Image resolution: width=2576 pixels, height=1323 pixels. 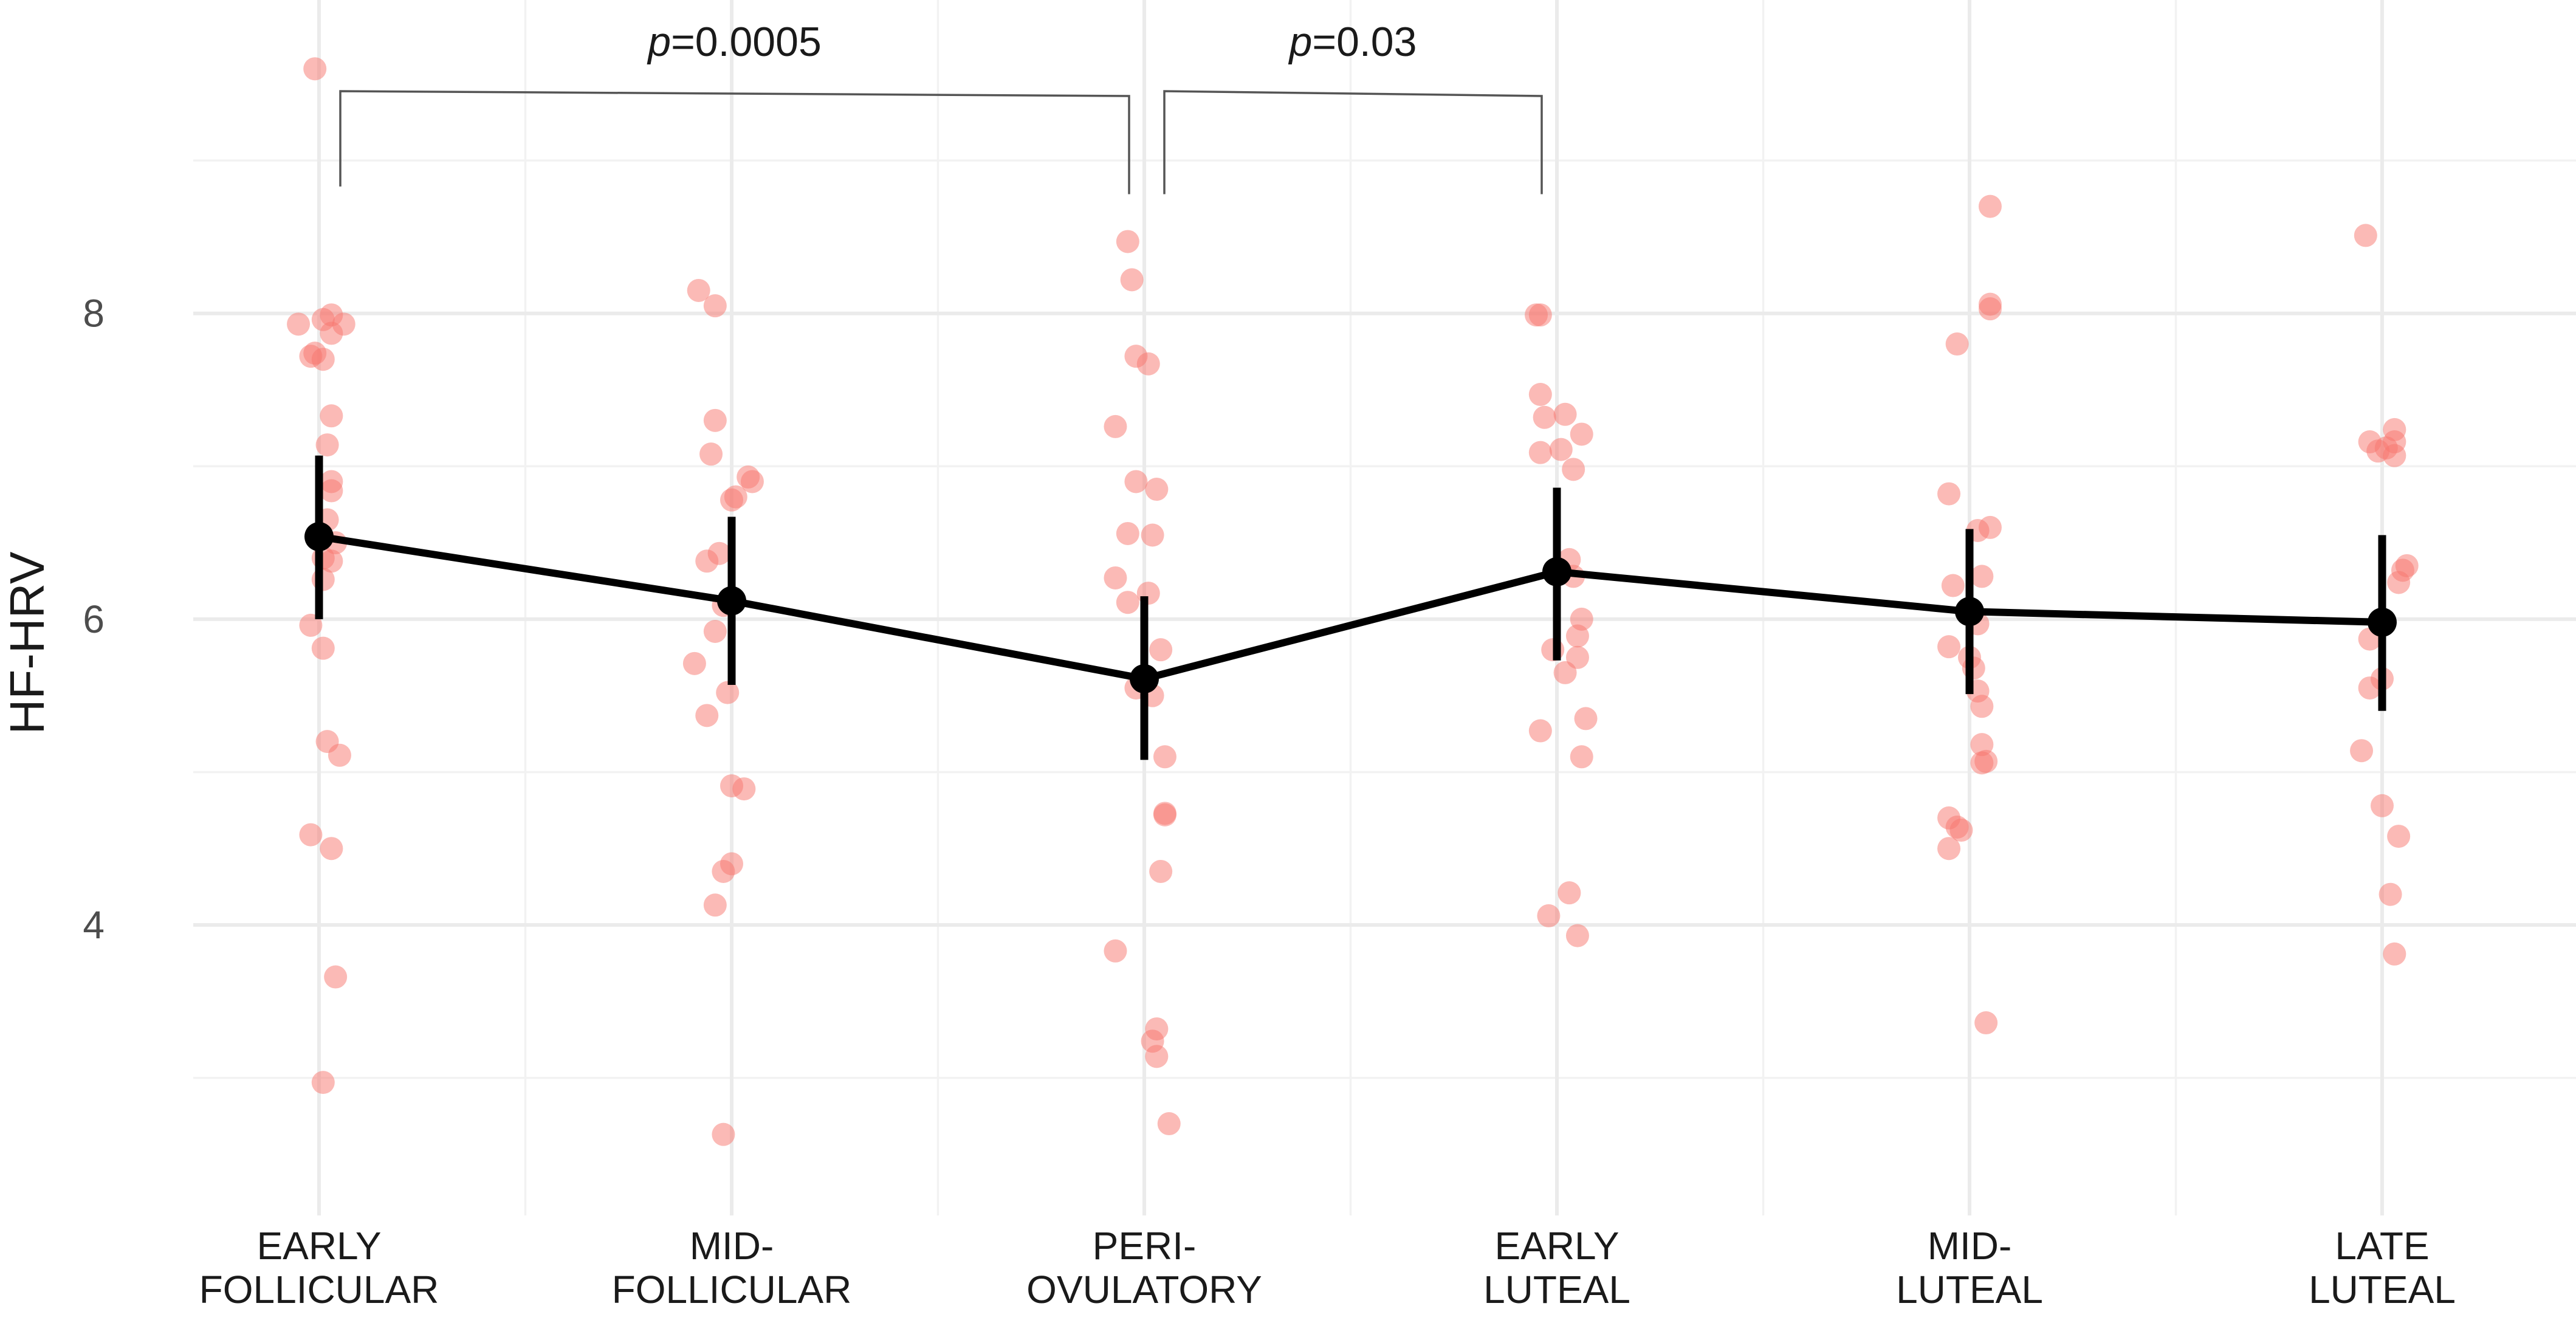 I want to click on y-axis-title: HF-HRV, so click(x=27, y=642).